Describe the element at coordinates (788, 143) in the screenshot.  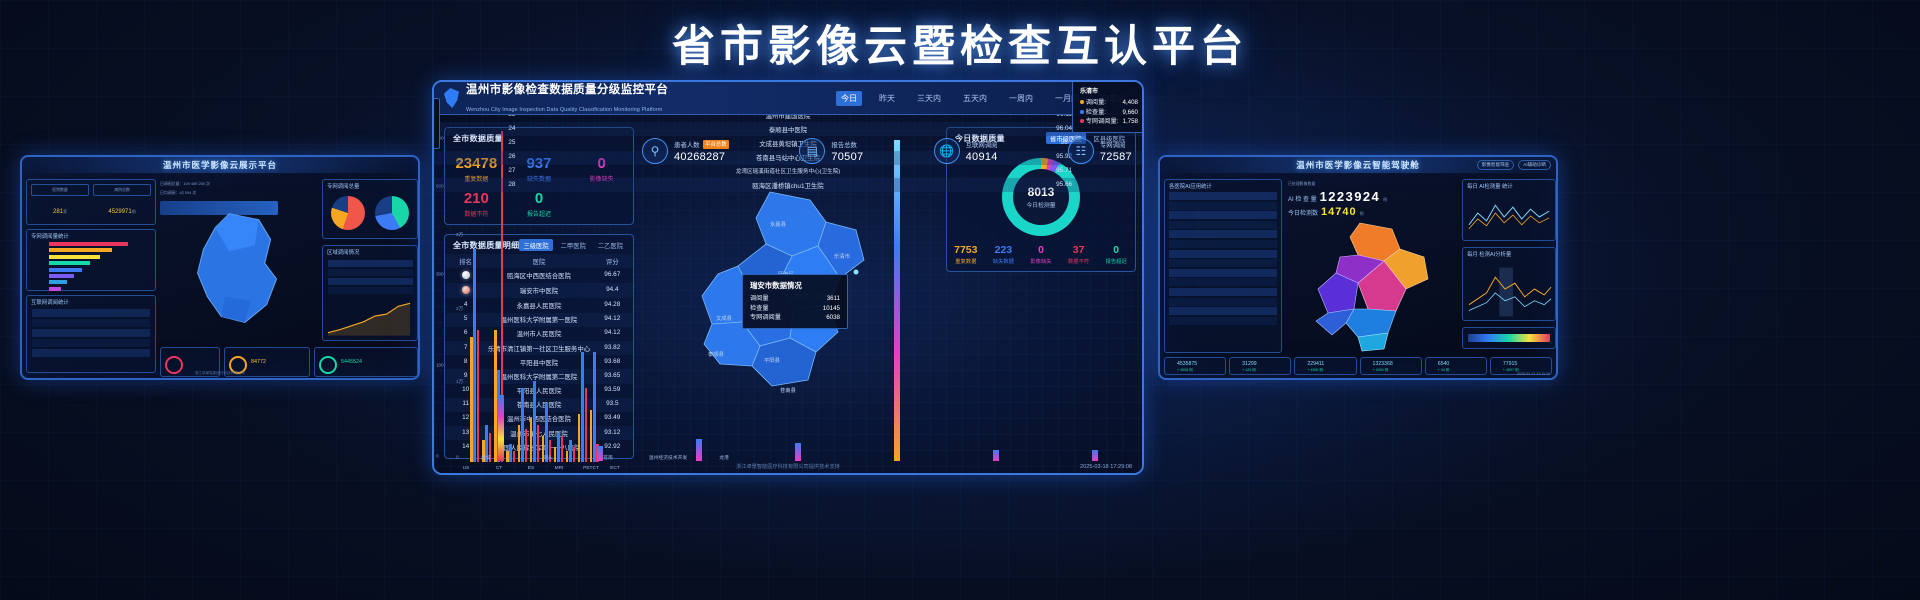
I see `list-item: 25 文成县黄坦镇卫生院 96` at that location.